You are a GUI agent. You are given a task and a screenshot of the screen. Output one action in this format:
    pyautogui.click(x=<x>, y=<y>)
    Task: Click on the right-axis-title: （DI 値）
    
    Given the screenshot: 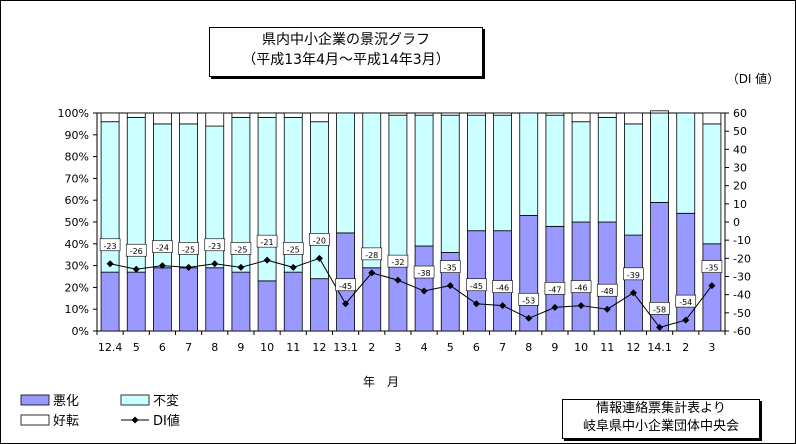 What is the action you would take?
    pyautogui.click(x=753, y=78)
    